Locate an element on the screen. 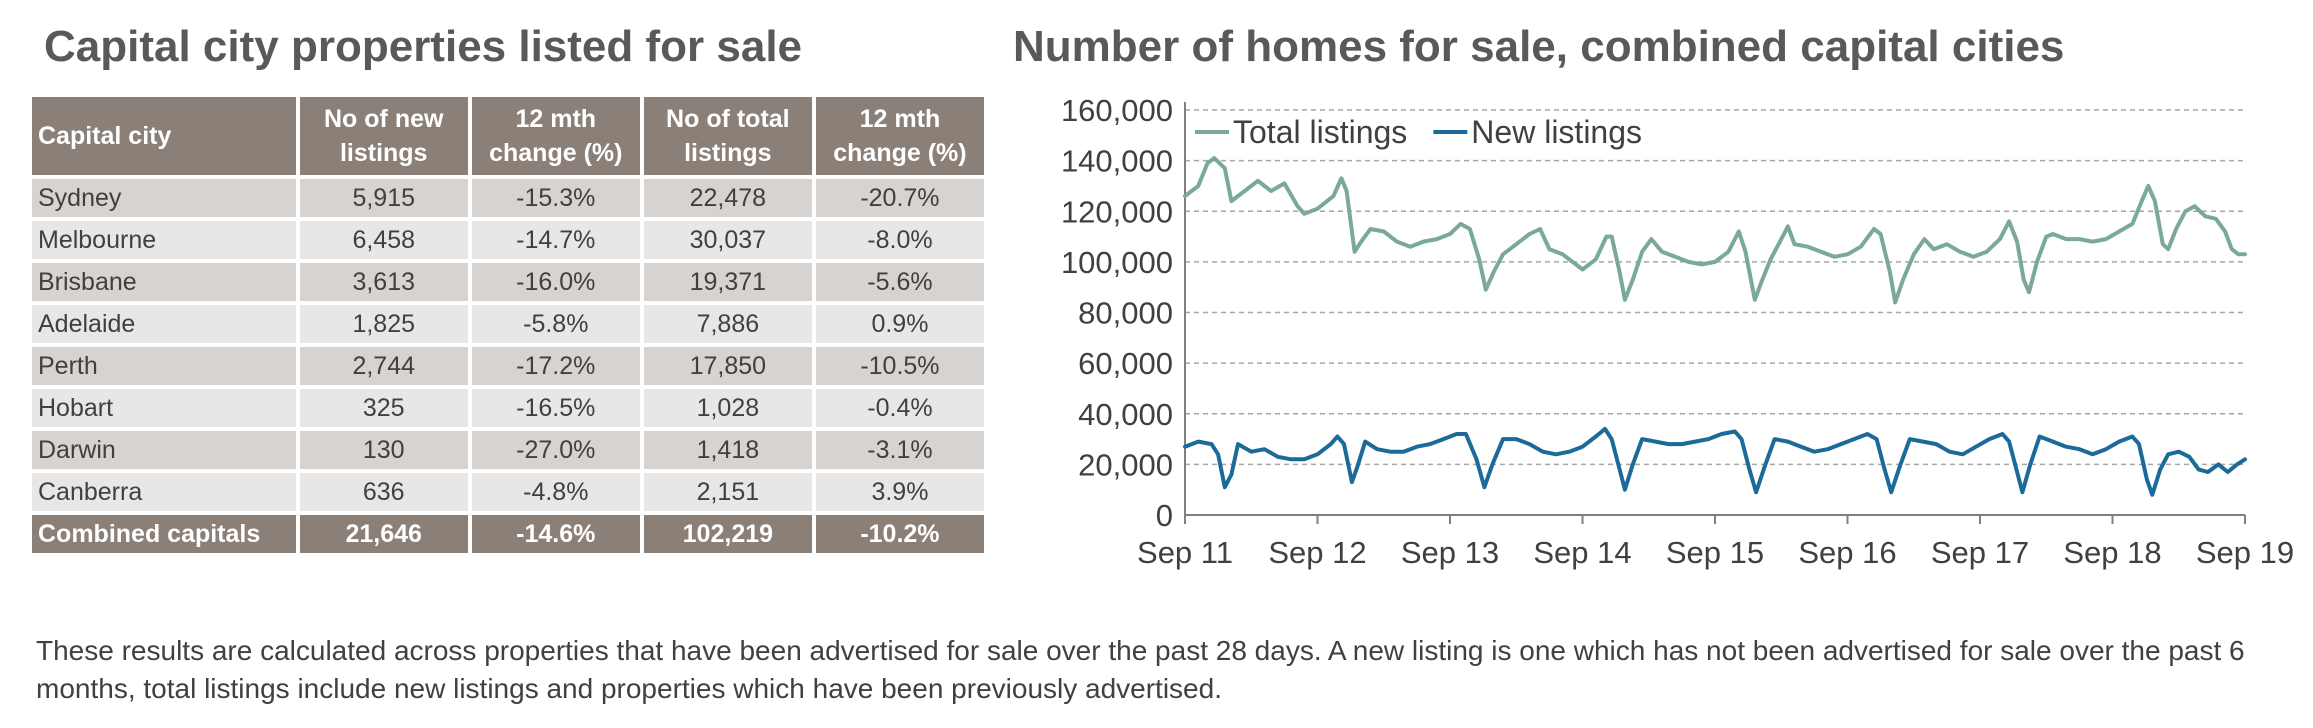  cell-total-change: 3.9% is located at coordinates (899, 492).